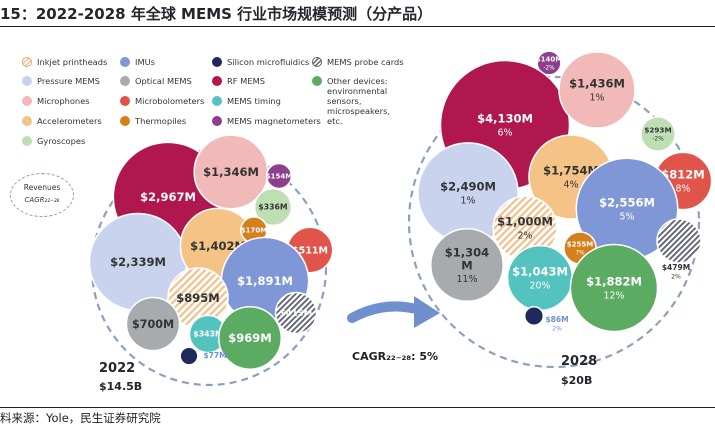  Describe the element at coordinates (217, 101) in the screenshot. I see `legend-item-mems-timing-swatch` at that location.